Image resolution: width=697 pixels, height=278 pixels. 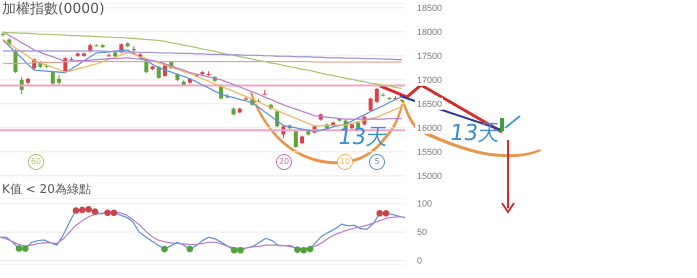 What do you see at coordinates (475, 134) in the screenshot?
I see `text: 13天` at bounding box center [475, 134].